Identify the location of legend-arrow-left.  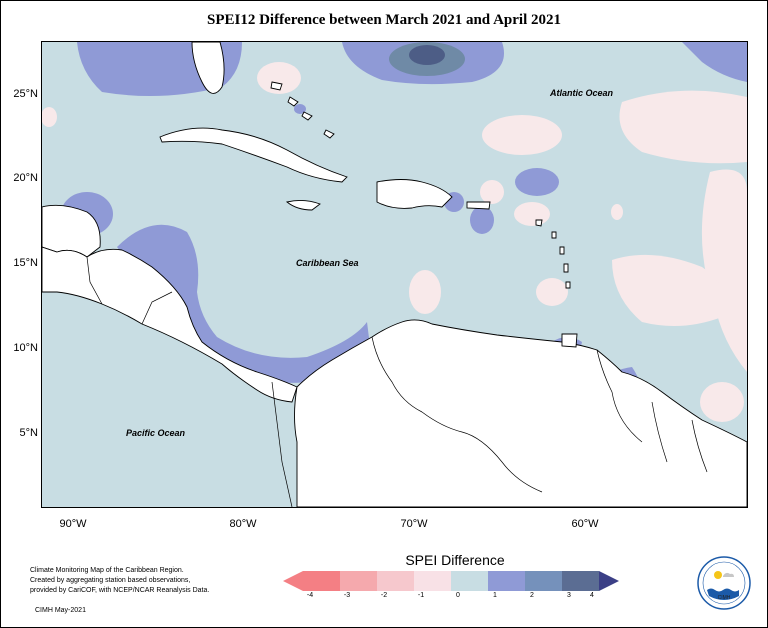
(293, 581).